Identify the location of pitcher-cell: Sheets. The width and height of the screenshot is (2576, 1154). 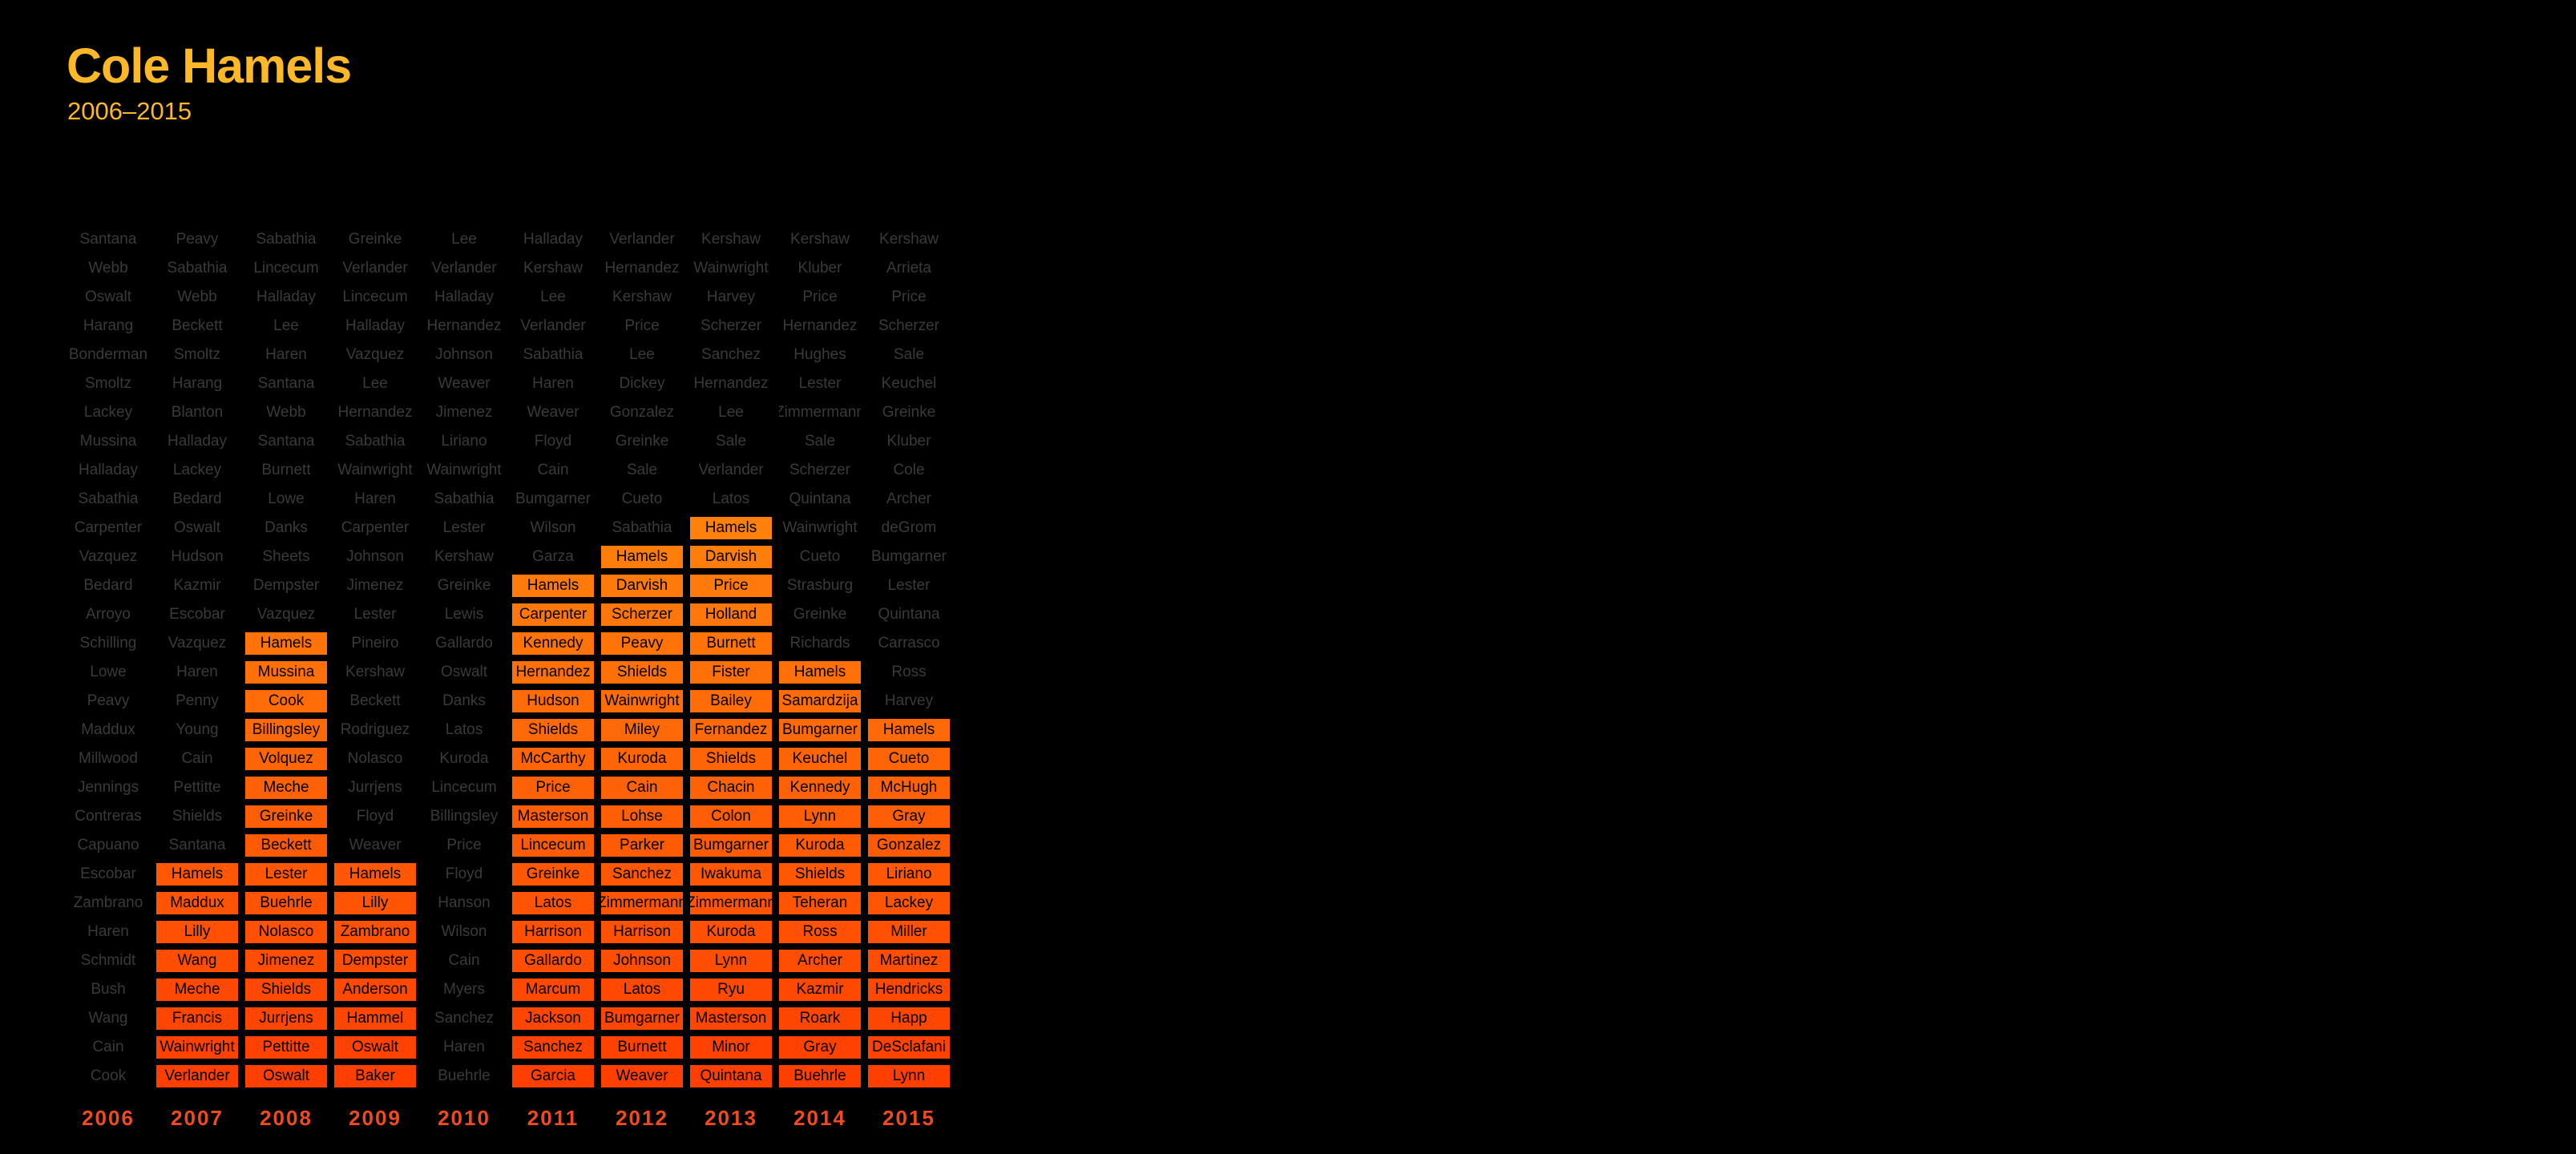
(286, 556).